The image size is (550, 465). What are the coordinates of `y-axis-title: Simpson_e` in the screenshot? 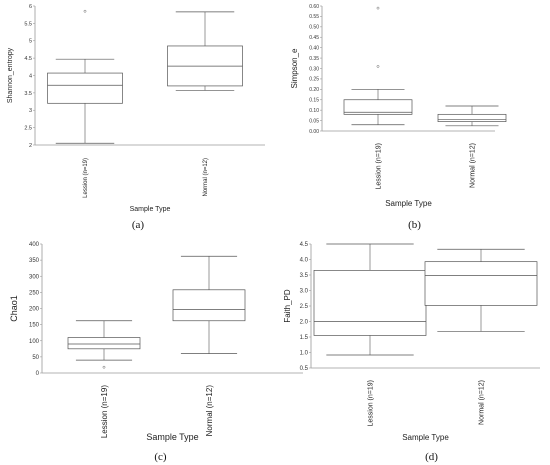 It's located at (294, 68).